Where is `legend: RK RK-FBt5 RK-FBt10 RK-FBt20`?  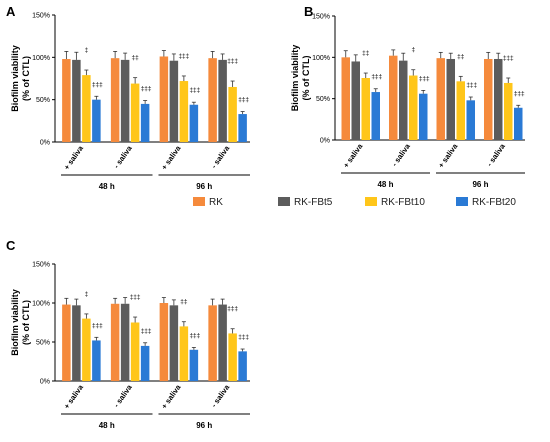
legend: RK RK-FBt5 RK-FBt10 RK-FBt20 is located at coordinates (354, 202).